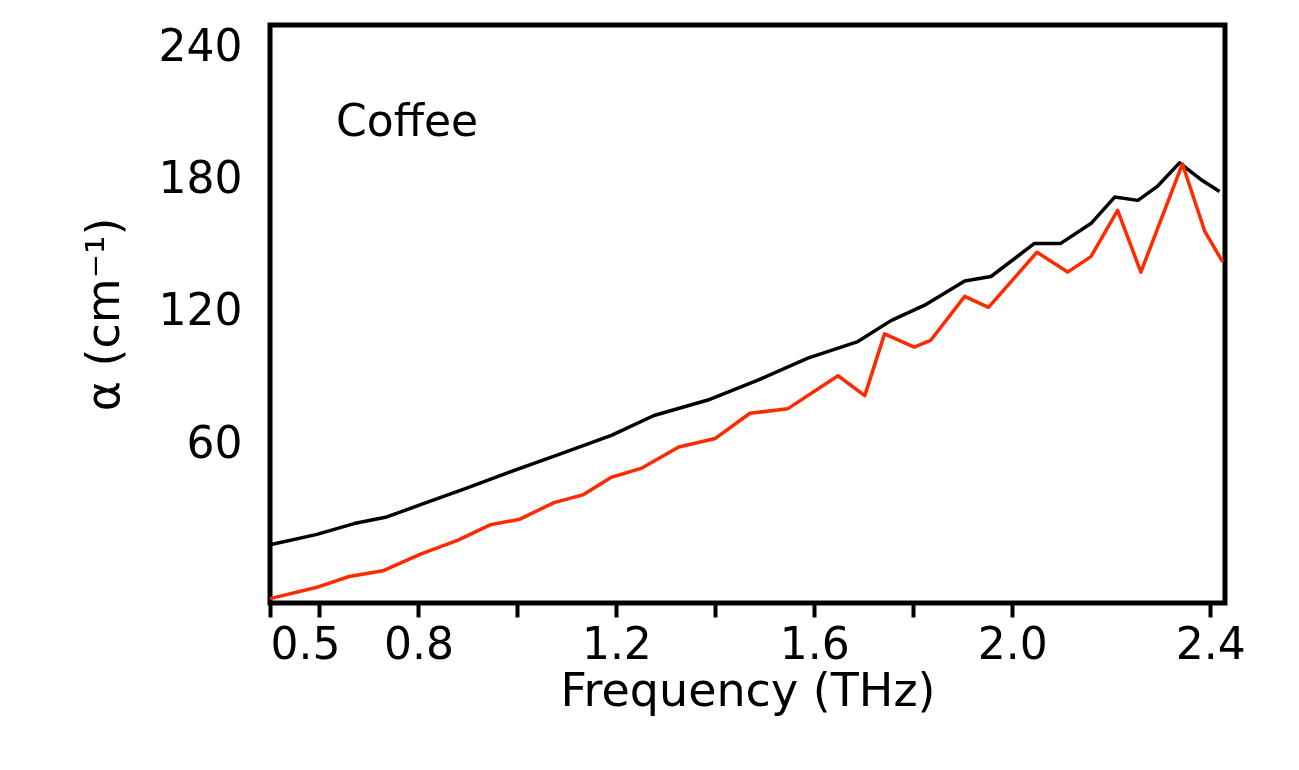 This screenshot has width=1299, height=770. Describe the element at coordinates (1012, 643) in the screenshot. I see `text: 2.0` at that location.